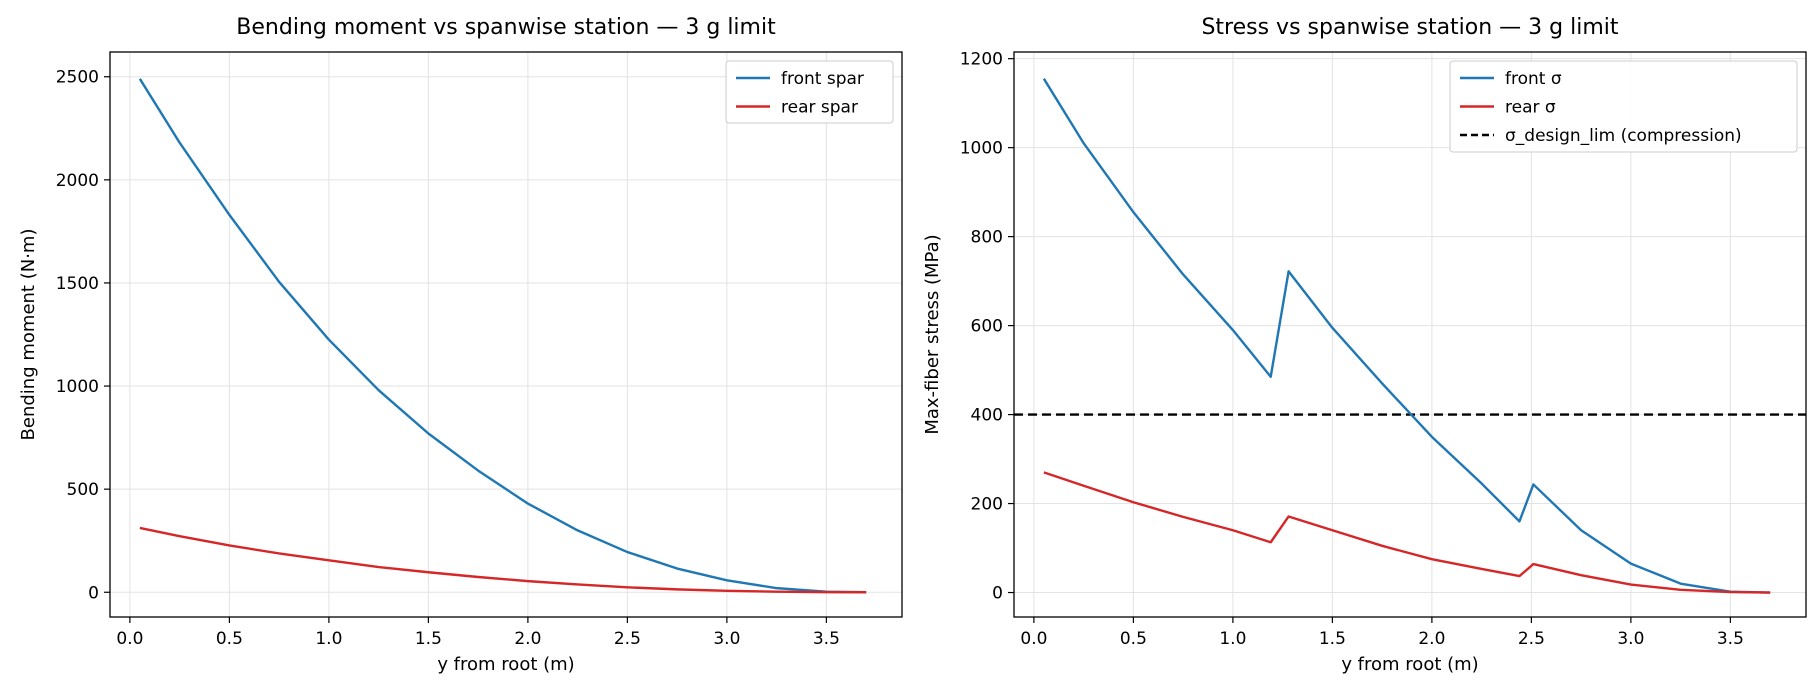 This screenshot has width=1820, height=700. What do you see at coordinates (77, 78) in the screenshot?
I see `y-tick-label: 2500` at bounding box center [77, 78].